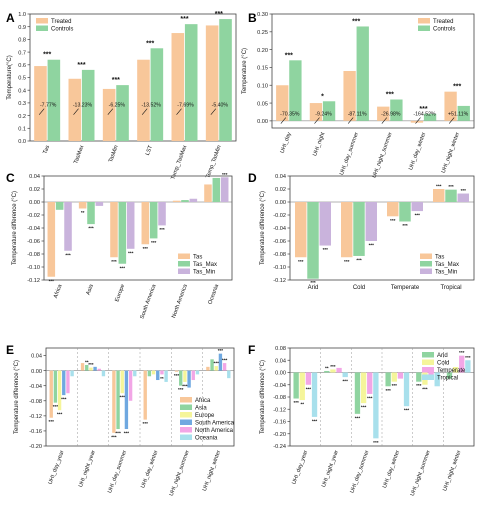  I want to click on y-axis: 0.00 0.05 0.10 0.15 0.20 0.25 0.30, so click(264, 68).